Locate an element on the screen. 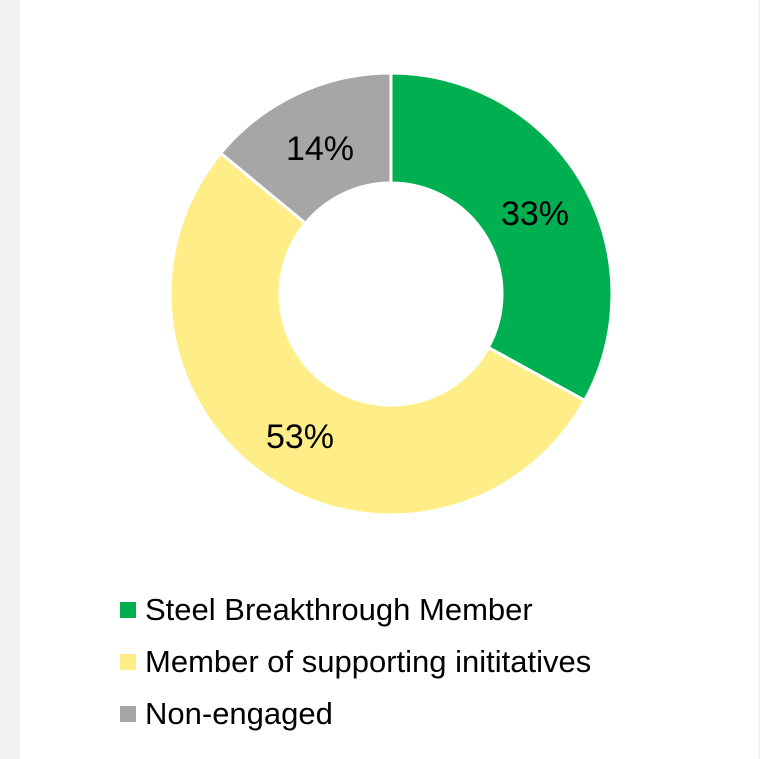  legend-swatch-steel-breakthrough is located at coordinates (128, 610).